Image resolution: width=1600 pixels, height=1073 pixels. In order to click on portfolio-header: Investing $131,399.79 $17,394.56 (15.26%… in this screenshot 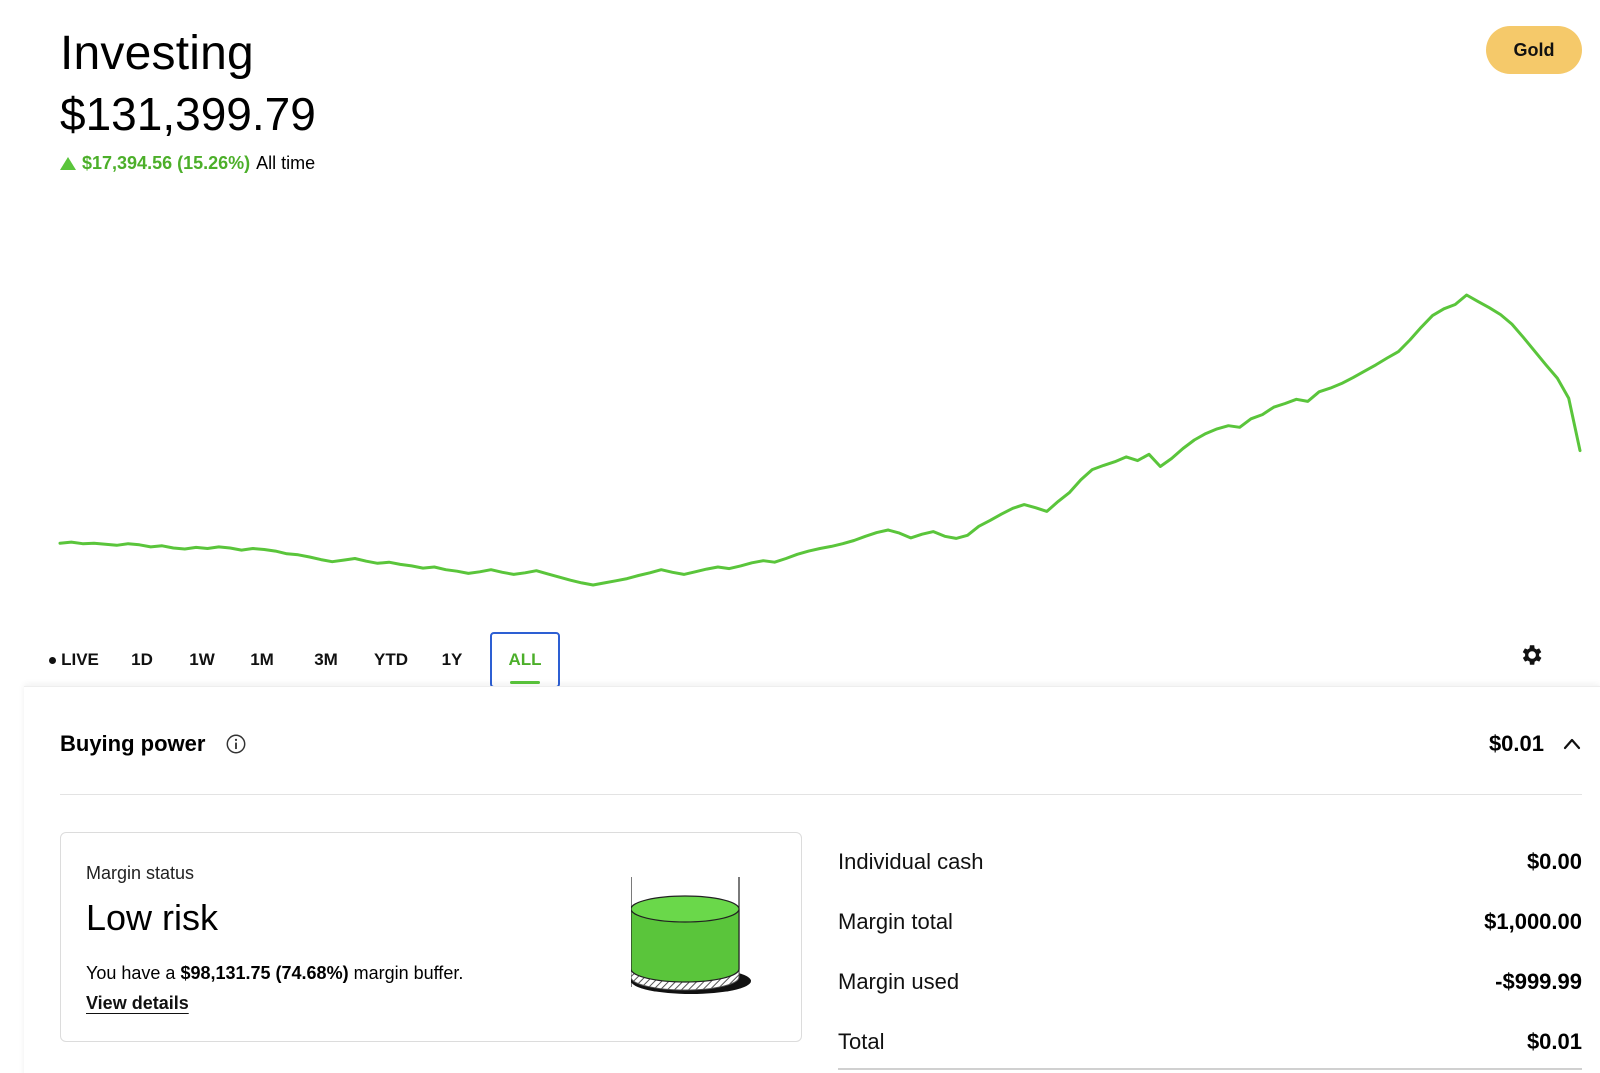, I will do `click(188, 100)`.